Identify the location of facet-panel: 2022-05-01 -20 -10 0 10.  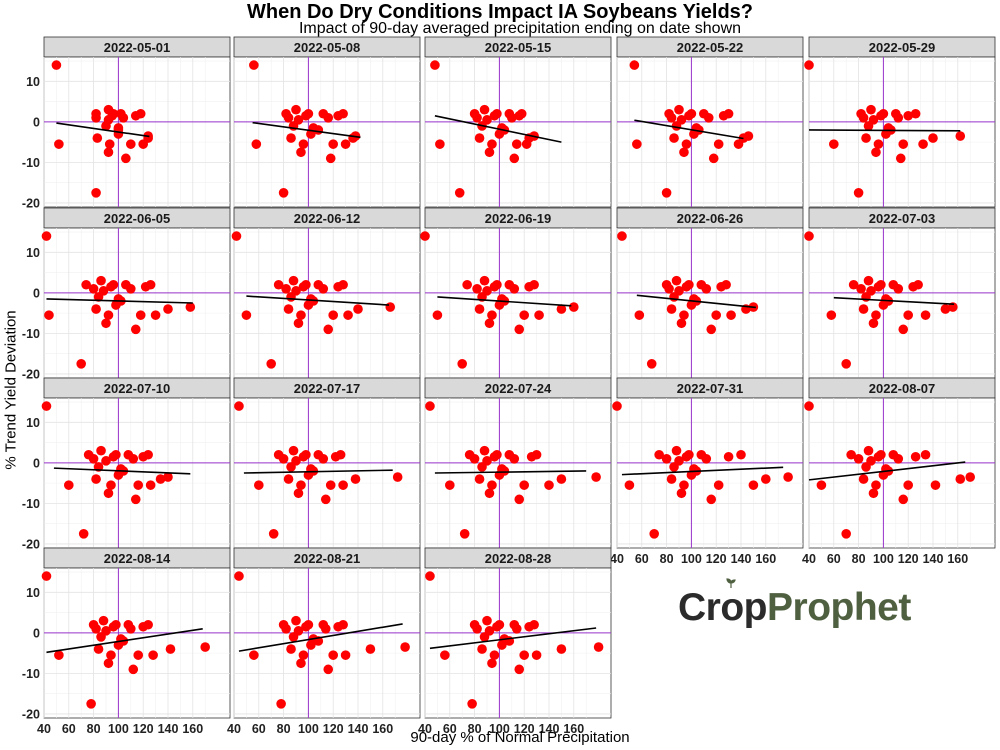
(126, 123).